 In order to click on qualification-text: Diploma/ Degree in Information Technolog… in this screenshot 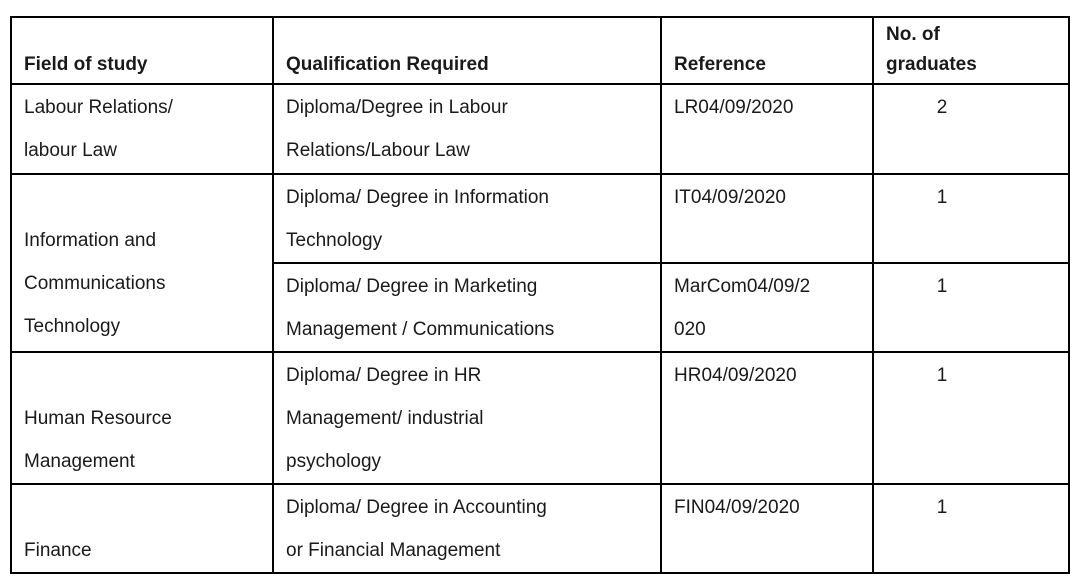, I will do `click(417, 219)`.